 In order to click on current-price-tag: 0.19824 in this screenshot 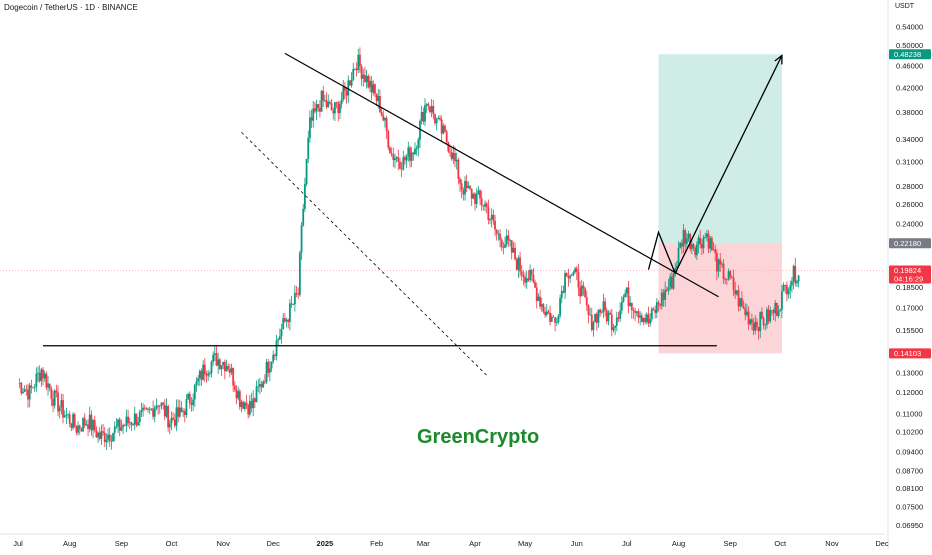, I will do `click(907, 270)`.